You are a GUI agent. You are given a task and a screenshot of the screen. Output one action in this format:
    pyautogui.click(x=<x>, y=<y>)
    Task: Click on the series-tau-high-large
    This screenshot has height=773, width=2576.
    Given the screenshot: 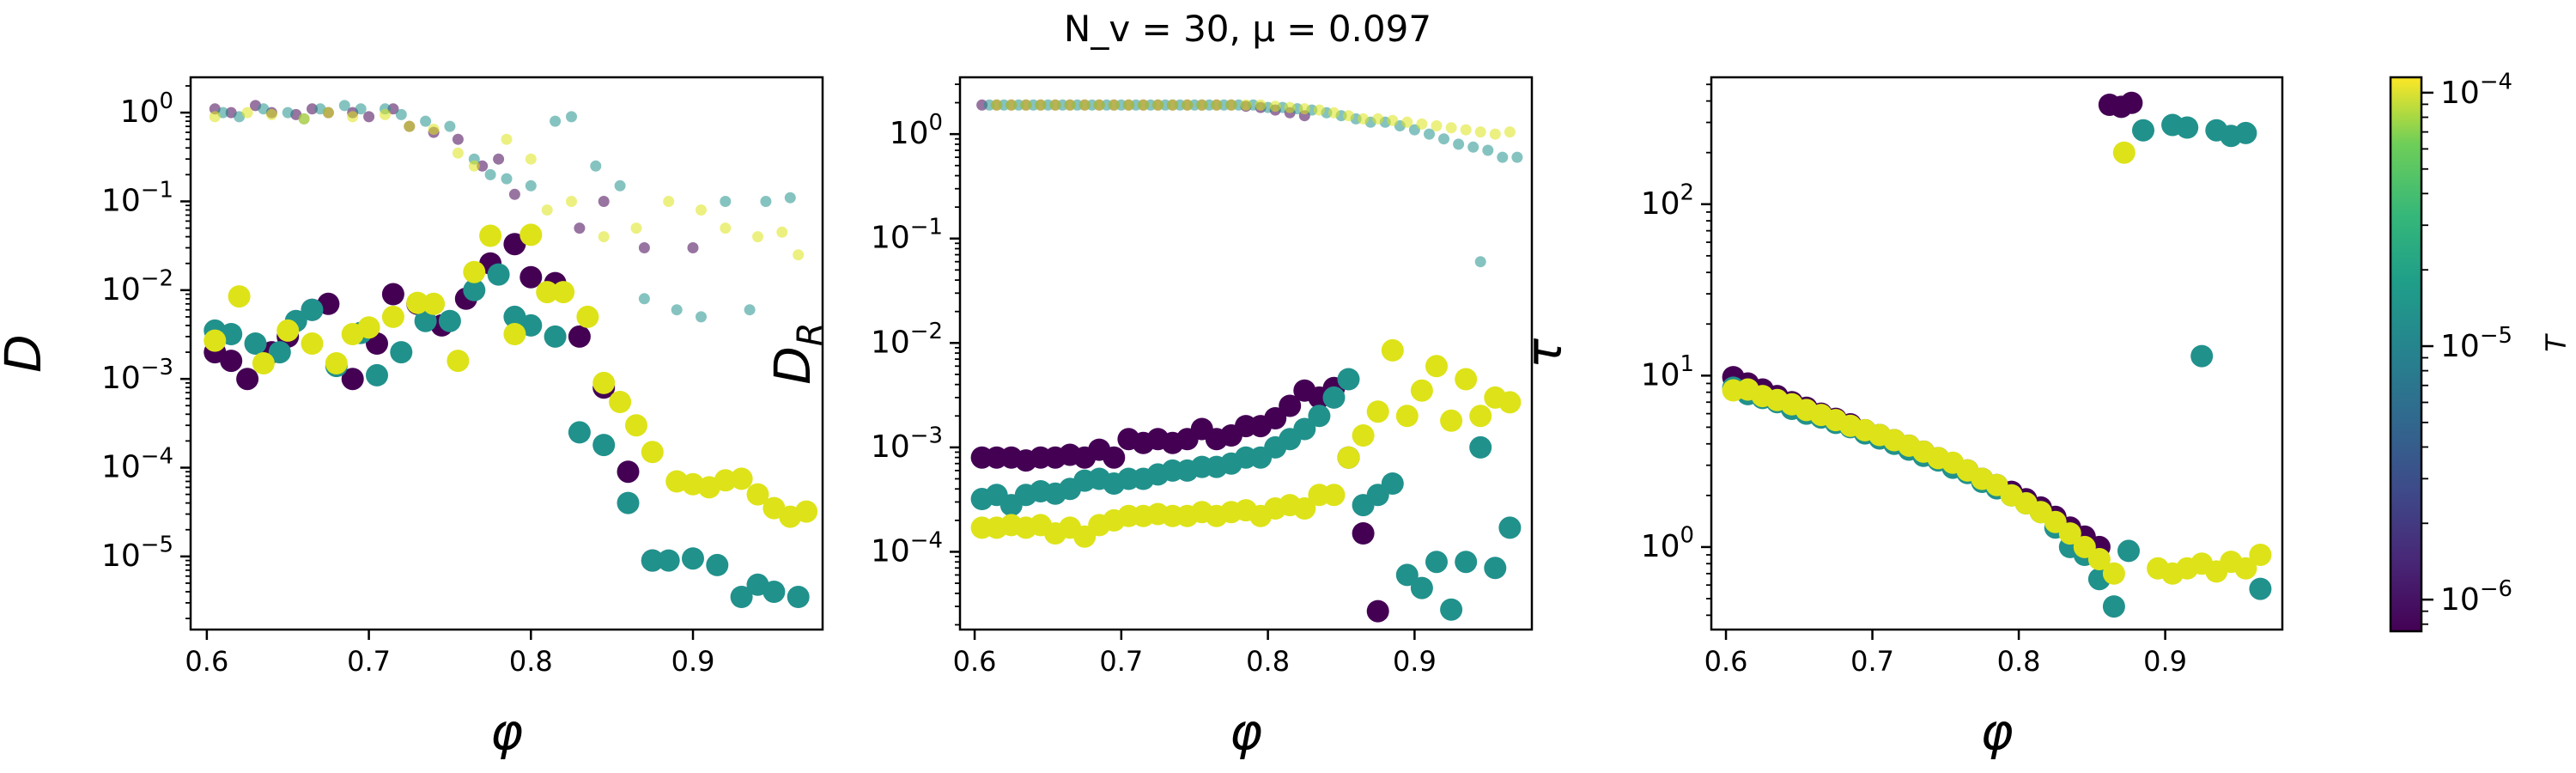 What is the action you would take?
    pyautogui.click(x=1997, y=363)
    